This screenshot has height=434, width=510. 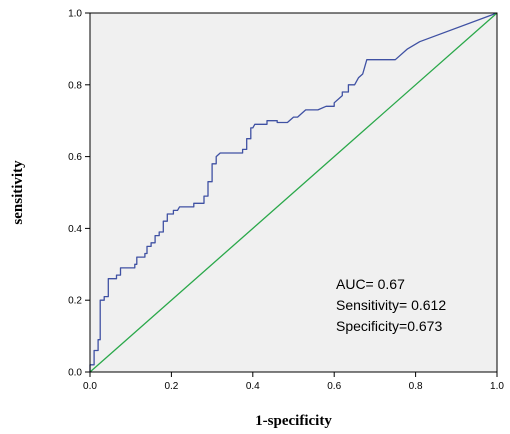 I want to click on x-tick-label: 0.4, so click(x=253, y=386).